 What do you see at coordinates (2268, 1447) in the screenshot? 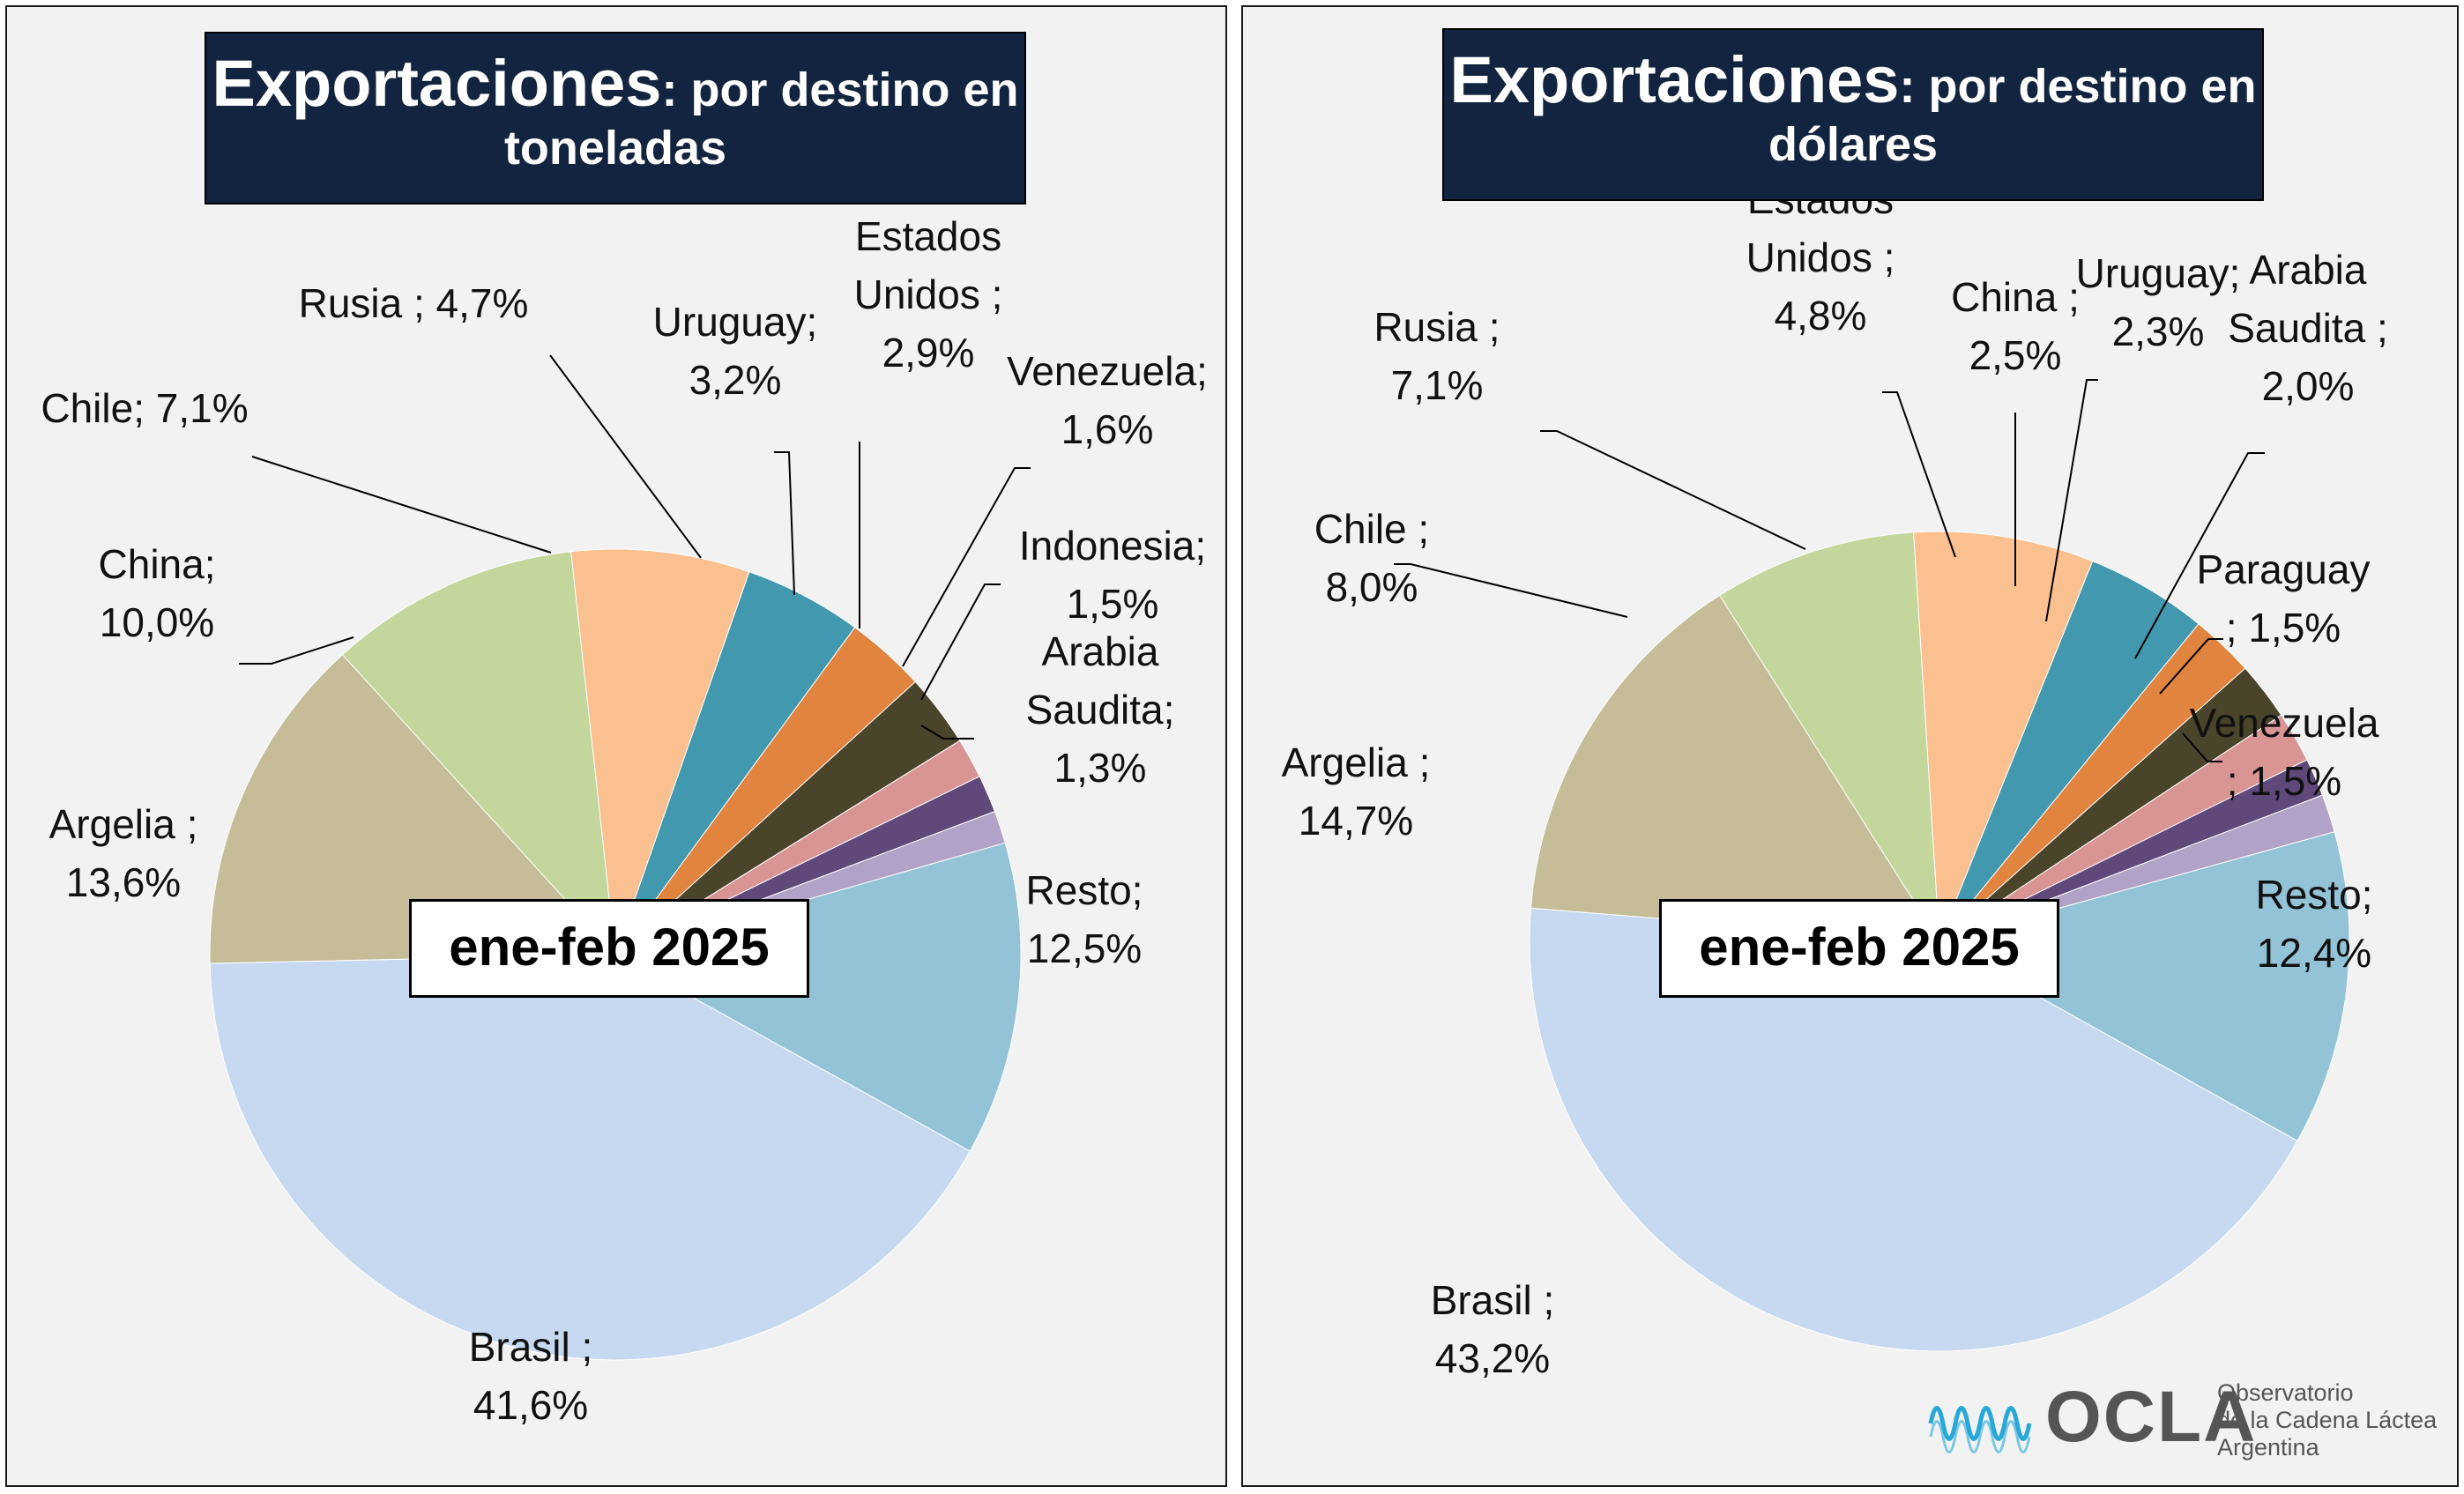
I see `logo-line3: Argentina` at bounding box center [2268, 1447].